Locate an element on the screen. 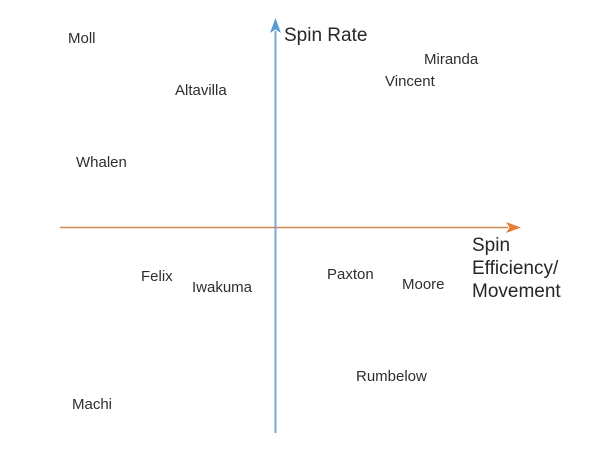  scatter-label-moore: Moore is located at coordinates (423, 284).